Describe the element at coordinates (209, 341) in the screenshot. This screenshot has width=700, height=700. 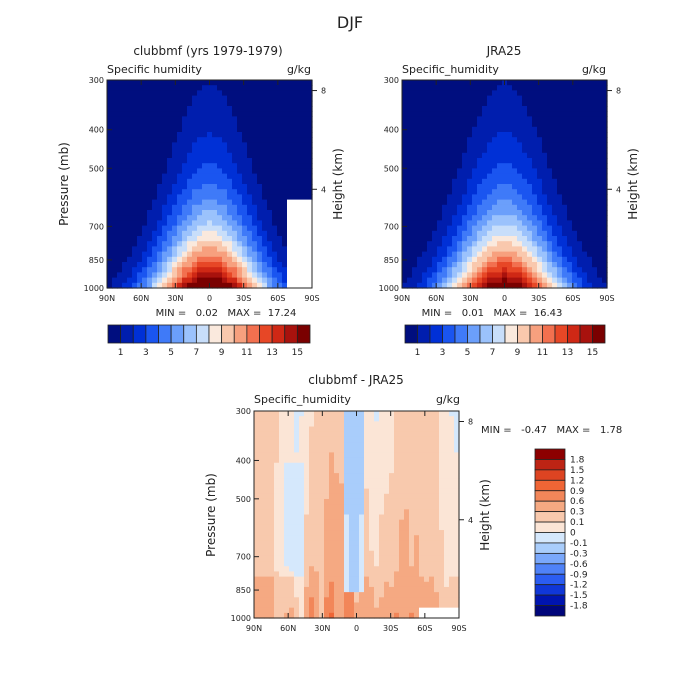
I see `panel-model-colorbar: 1 3 5 7 9 11 13 15` at that location.